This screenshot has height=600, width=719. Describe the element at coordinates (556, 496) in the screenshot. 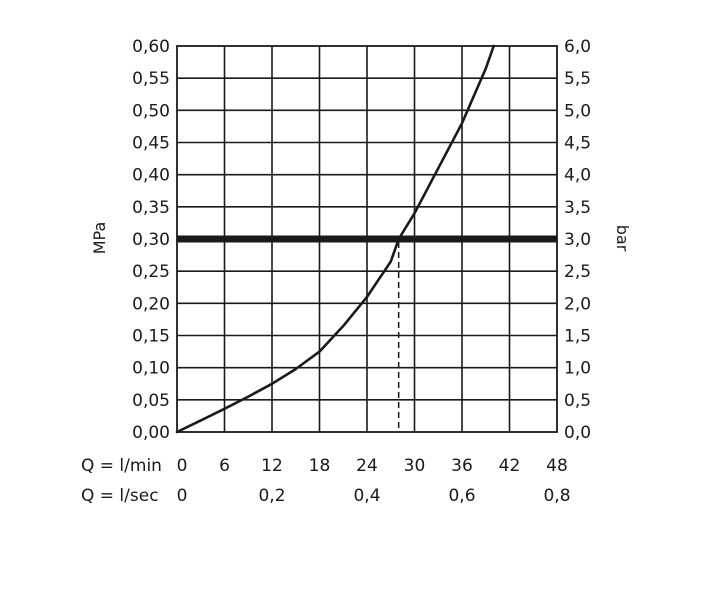

I see `x-lsec-tick-label: 0,8` at that location.